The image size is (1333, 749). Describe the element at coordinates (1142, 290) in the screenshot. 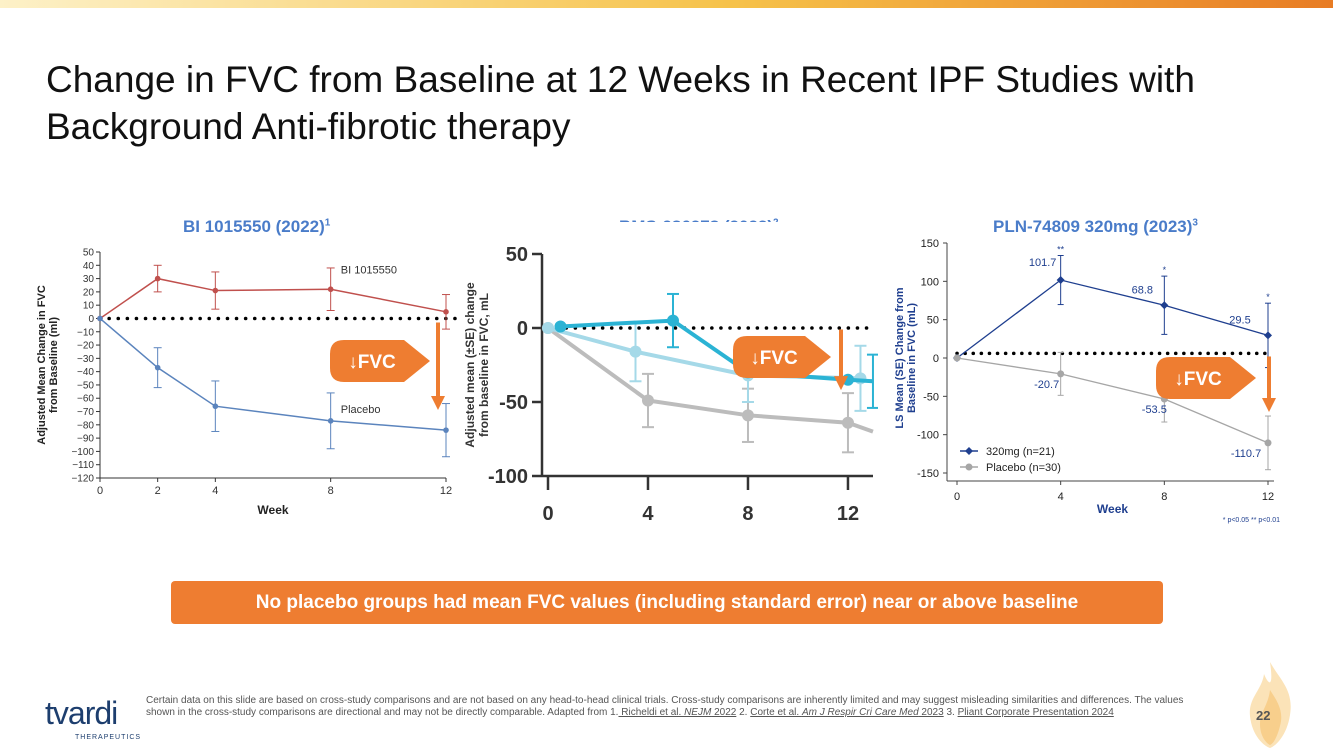

I see `chart3-series-0-data-label: 68.8` at that location.